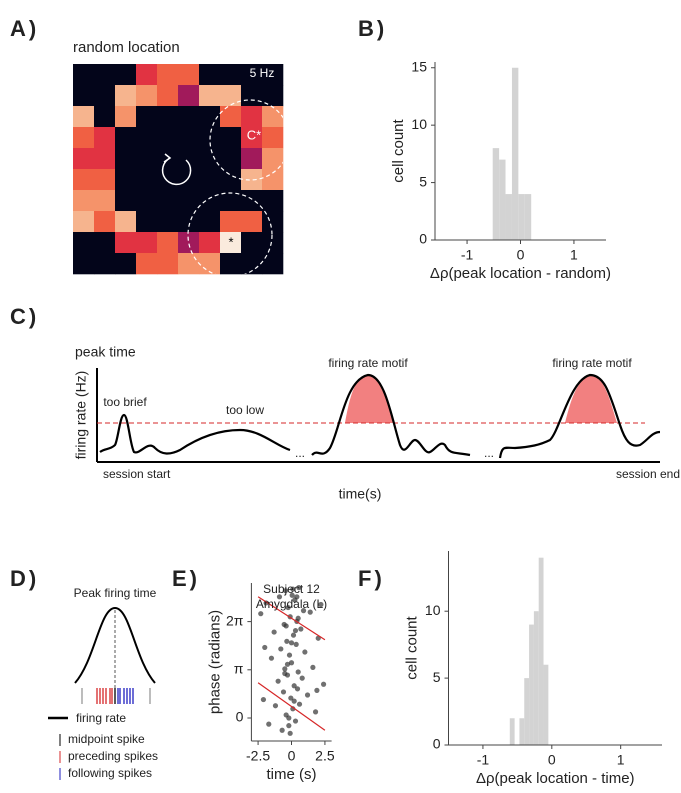 This screenshot has height=793, width=681. Describe the element at coordinates (591, 399) in the screenshot. I see `motif-fill` at that location.